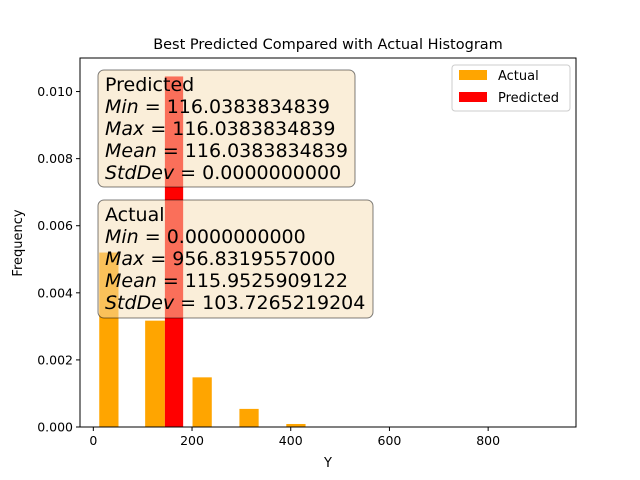 The width and height of the screenshot is (640, 480). I want to click on stats-line-mean: Mean = 115.9525909122, so click(226, 281).